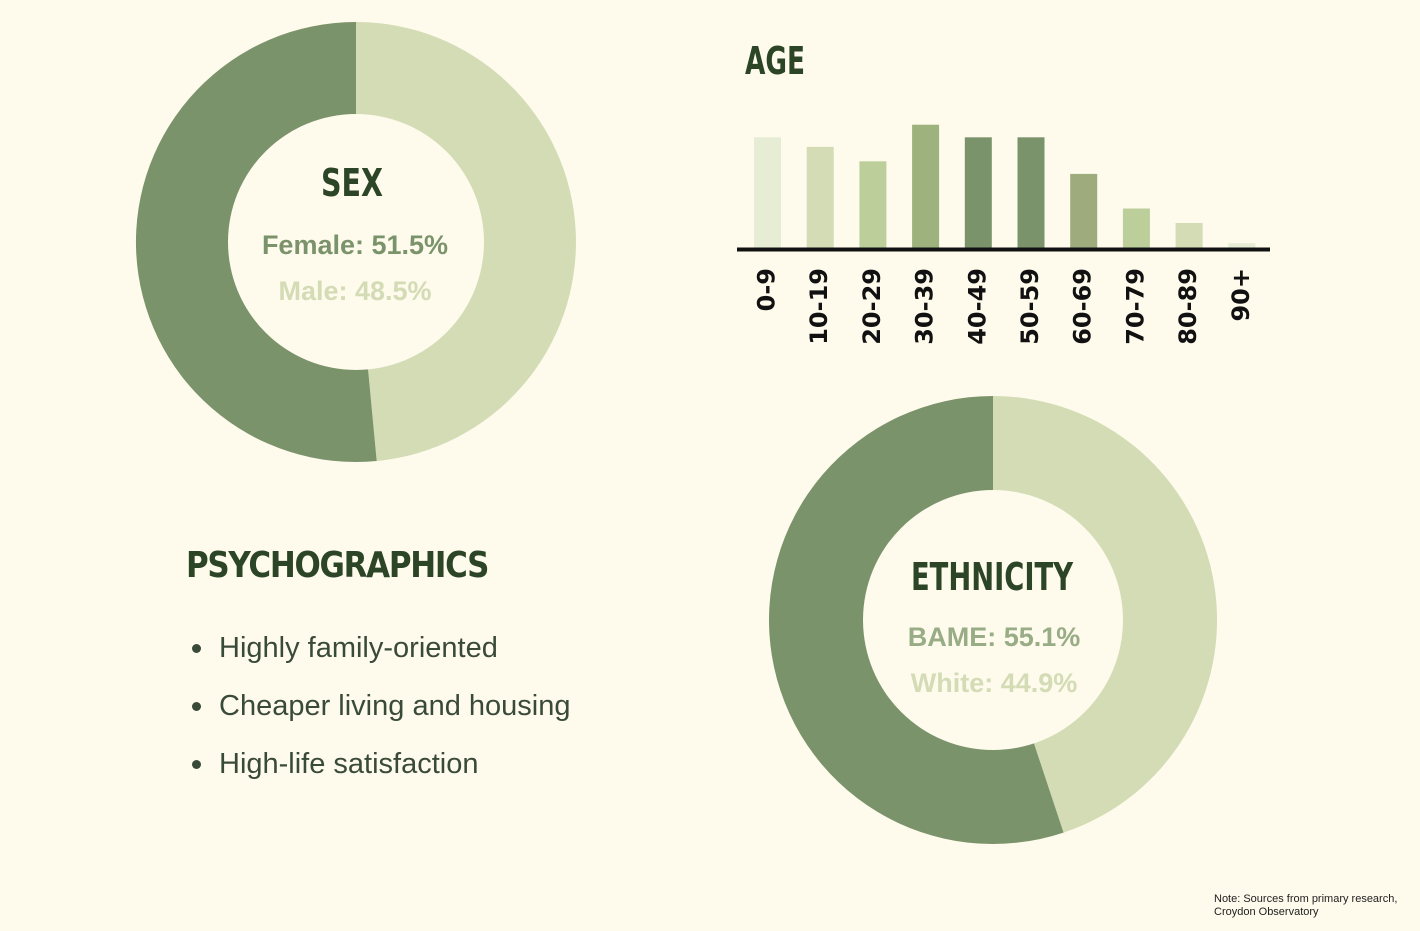 Image resolution: width=1420 pixels, height=931 pixels. I want to click on age-tick-label: 70-79, so click(1135, 306).